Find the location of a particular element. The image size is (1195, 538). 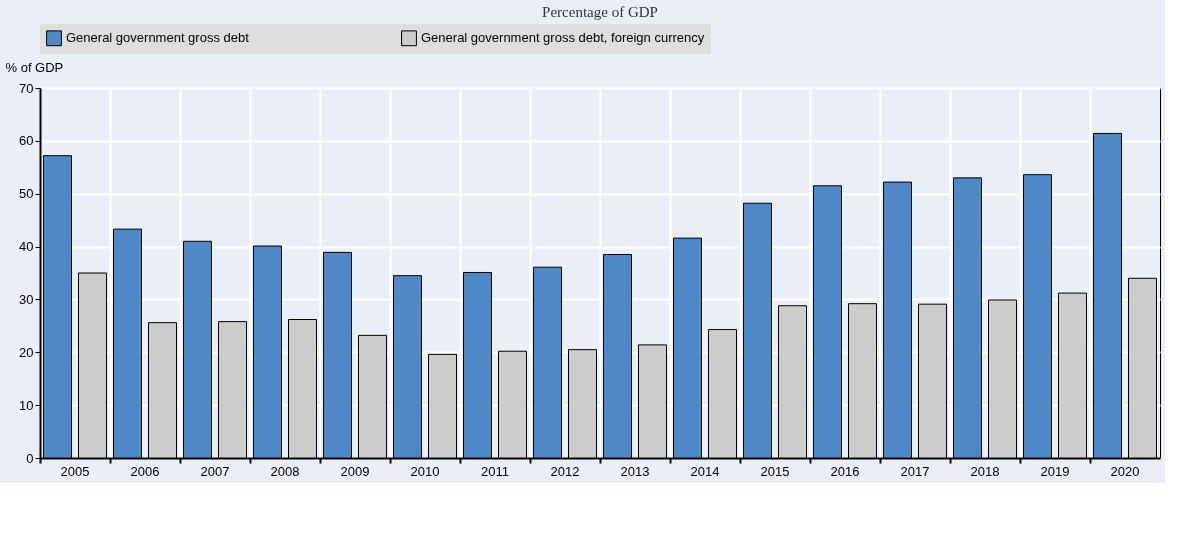

x-tick-label: 2005 is located at coordinates (75, 471).